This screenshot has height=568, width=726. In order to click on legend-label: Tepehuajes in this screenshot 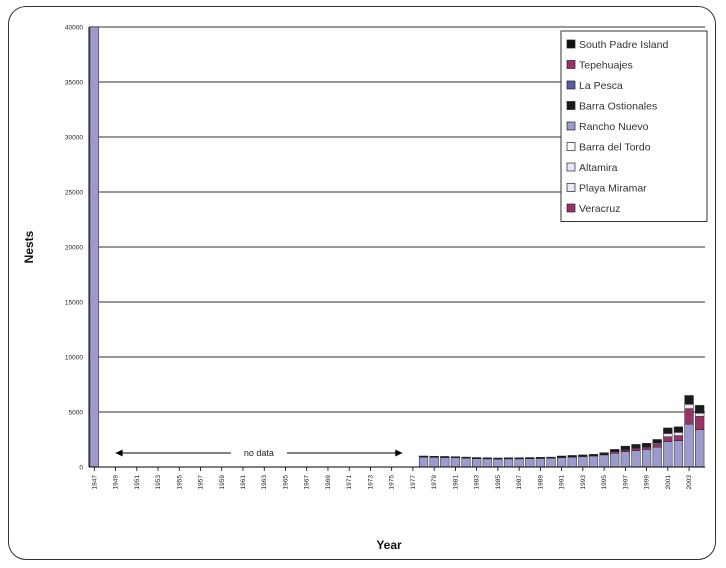, I will do `click(606, 66)`.